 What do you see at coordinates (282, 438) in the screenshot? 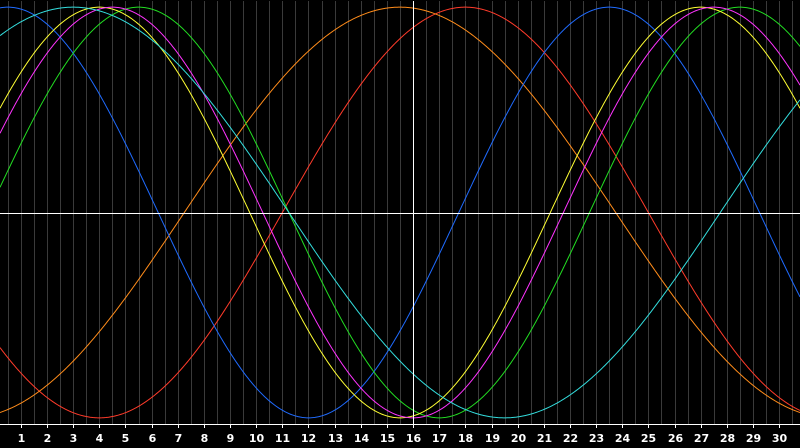
I see `x-tick-label: 11` at bounding box center [282, 438].